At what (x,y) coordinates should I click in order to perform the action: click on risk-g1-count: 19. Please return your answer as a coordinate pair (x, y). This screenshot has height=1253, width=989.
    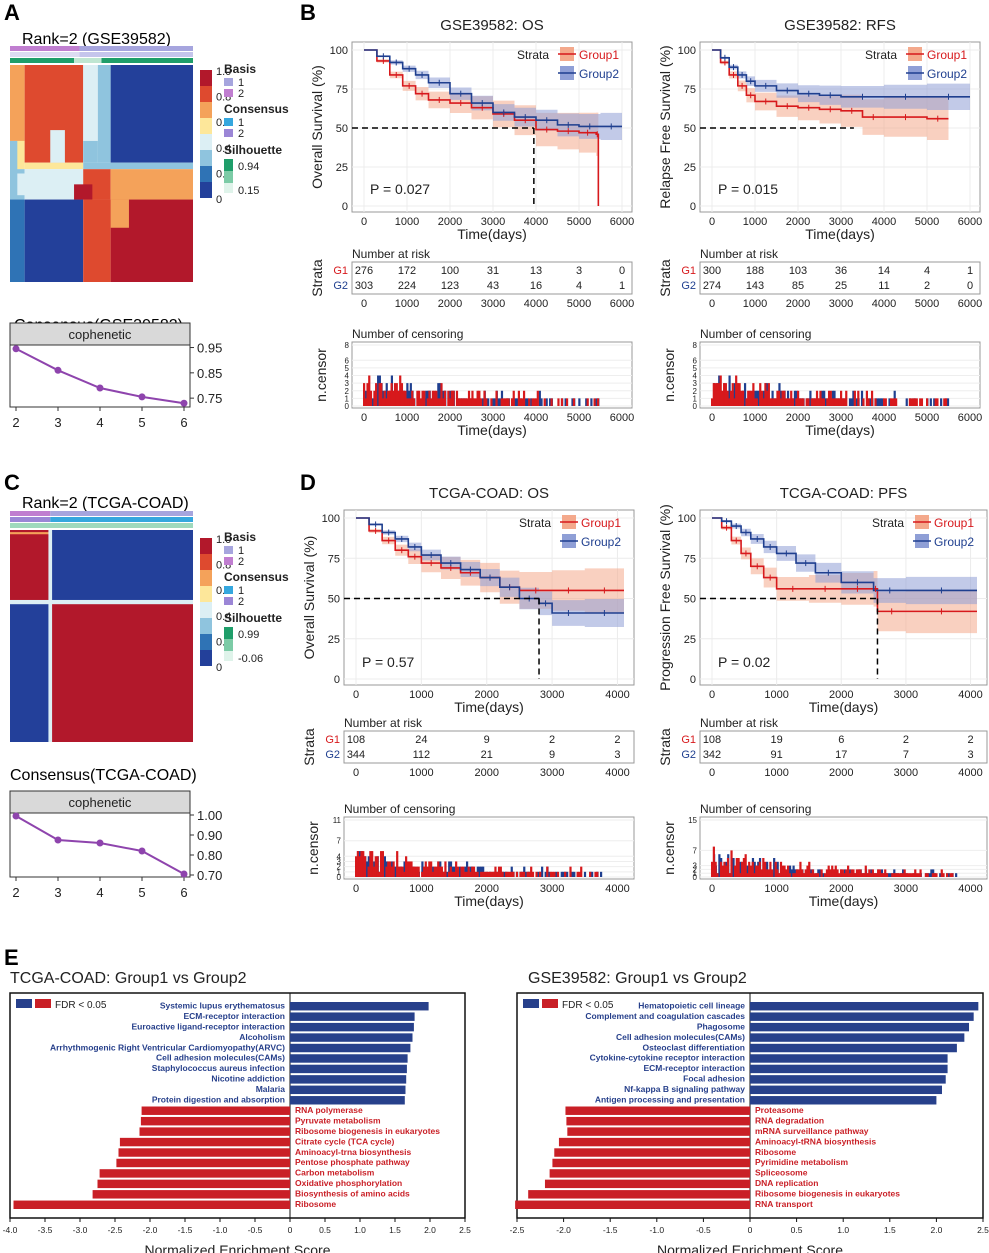
    Looking at the image, I should click on (777, 740).